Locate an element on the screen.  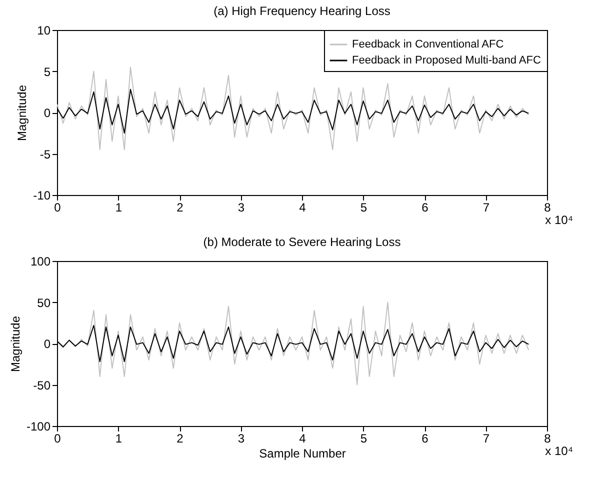
y-tick-label: -5 is located at coordinates (45, 154).